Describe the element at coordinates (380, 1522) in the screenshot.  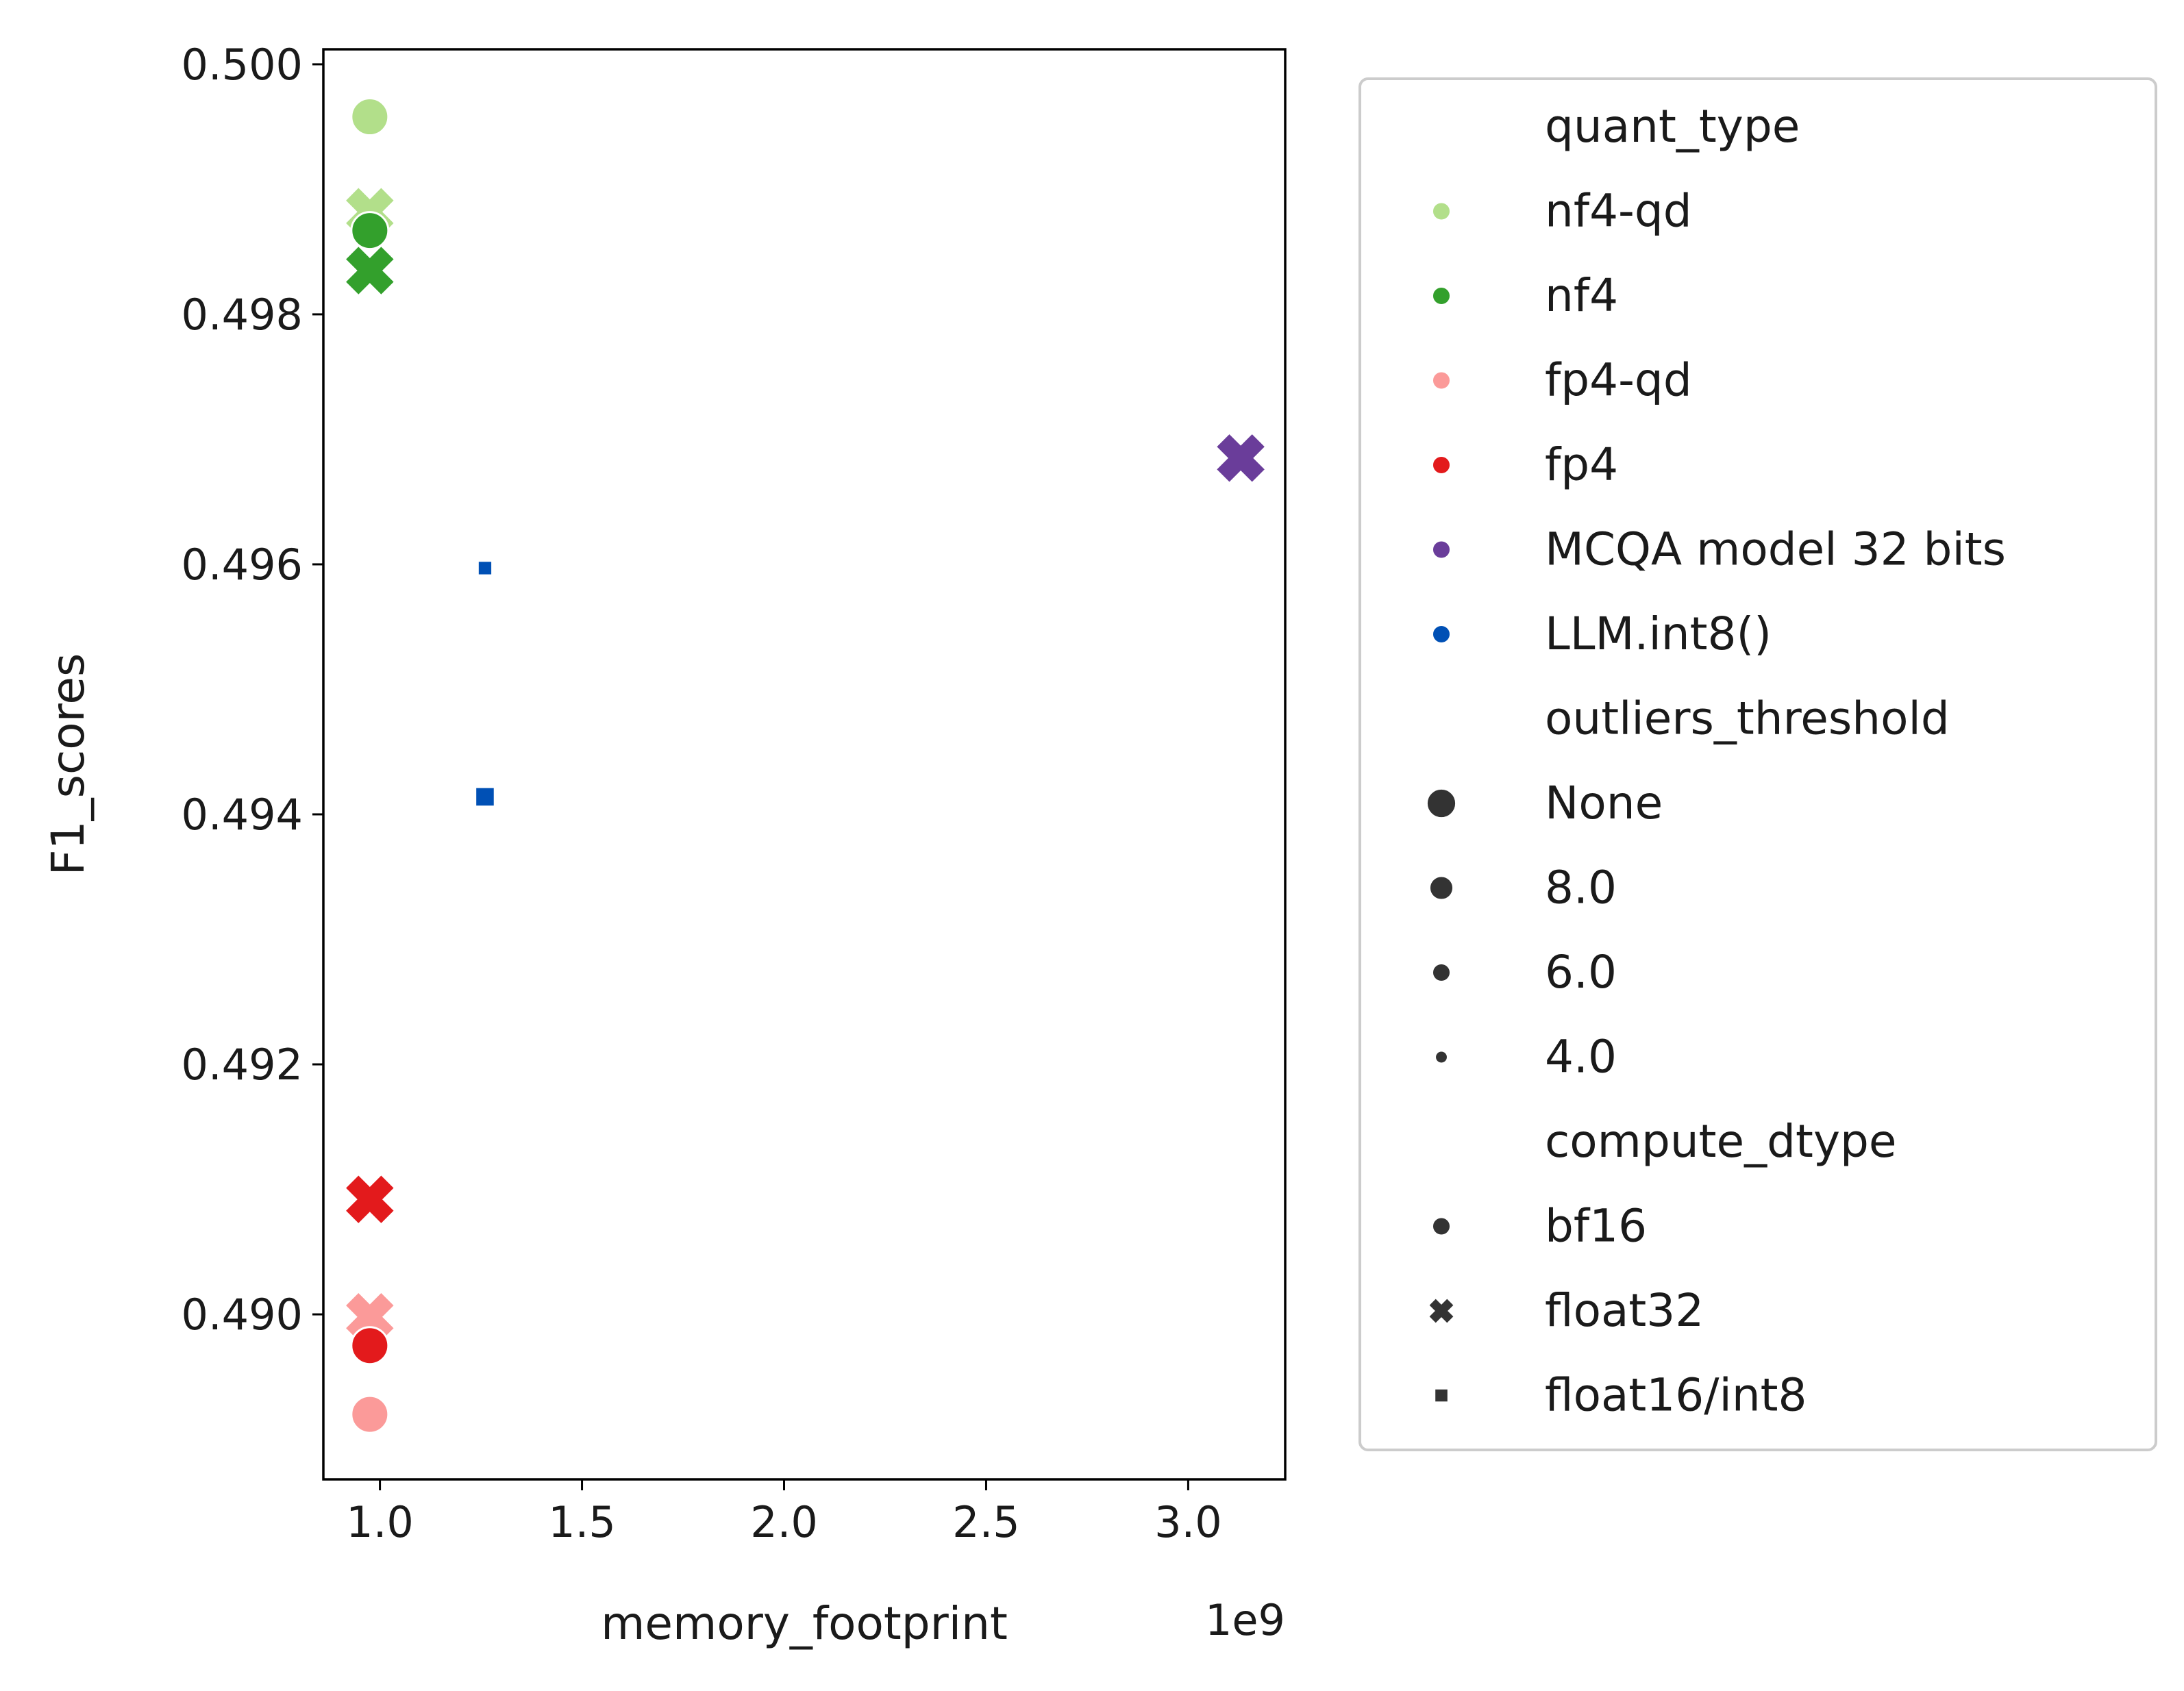
I see `x-tick-label: 1.0` at that location.